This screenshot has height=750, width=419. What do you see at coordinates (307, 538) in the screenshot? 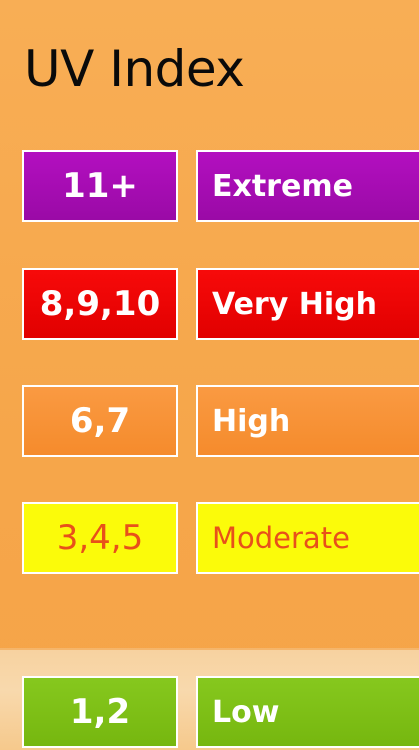
I see `uv-level-label: Moderate` at bounding box center [307, 538].